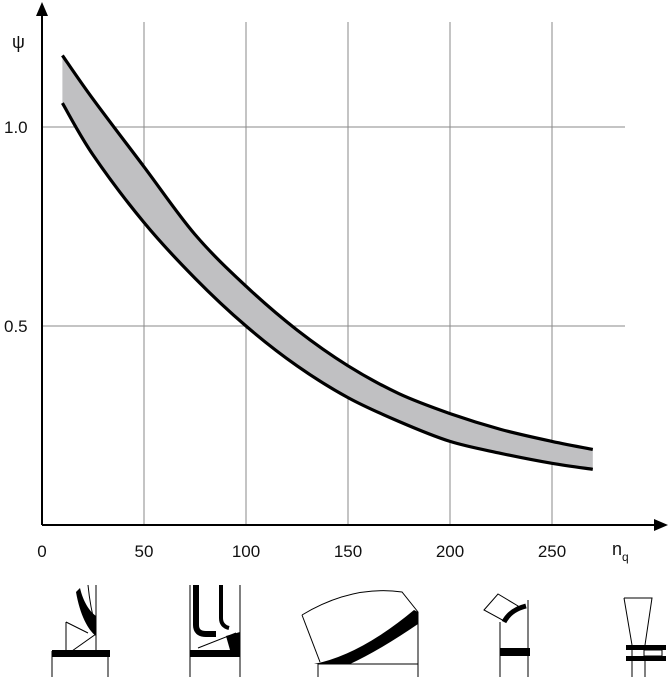 This screenshot has width=668, height=678. What do you see at coordinates (215, 631) in the screenshot?
I see `radial-impeller-medium-nq-icon` at bounding box center [215, 631].